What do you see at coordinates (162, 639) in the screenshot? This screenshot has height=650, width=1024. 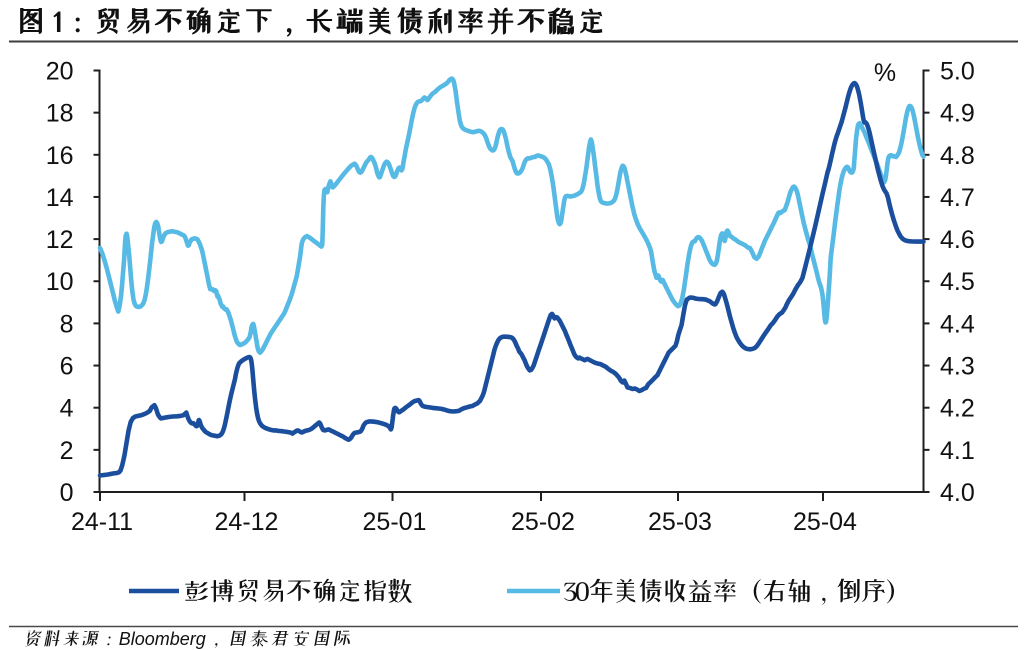 I see `svg-text: Bloomberg` at bounding box center [162, 639].